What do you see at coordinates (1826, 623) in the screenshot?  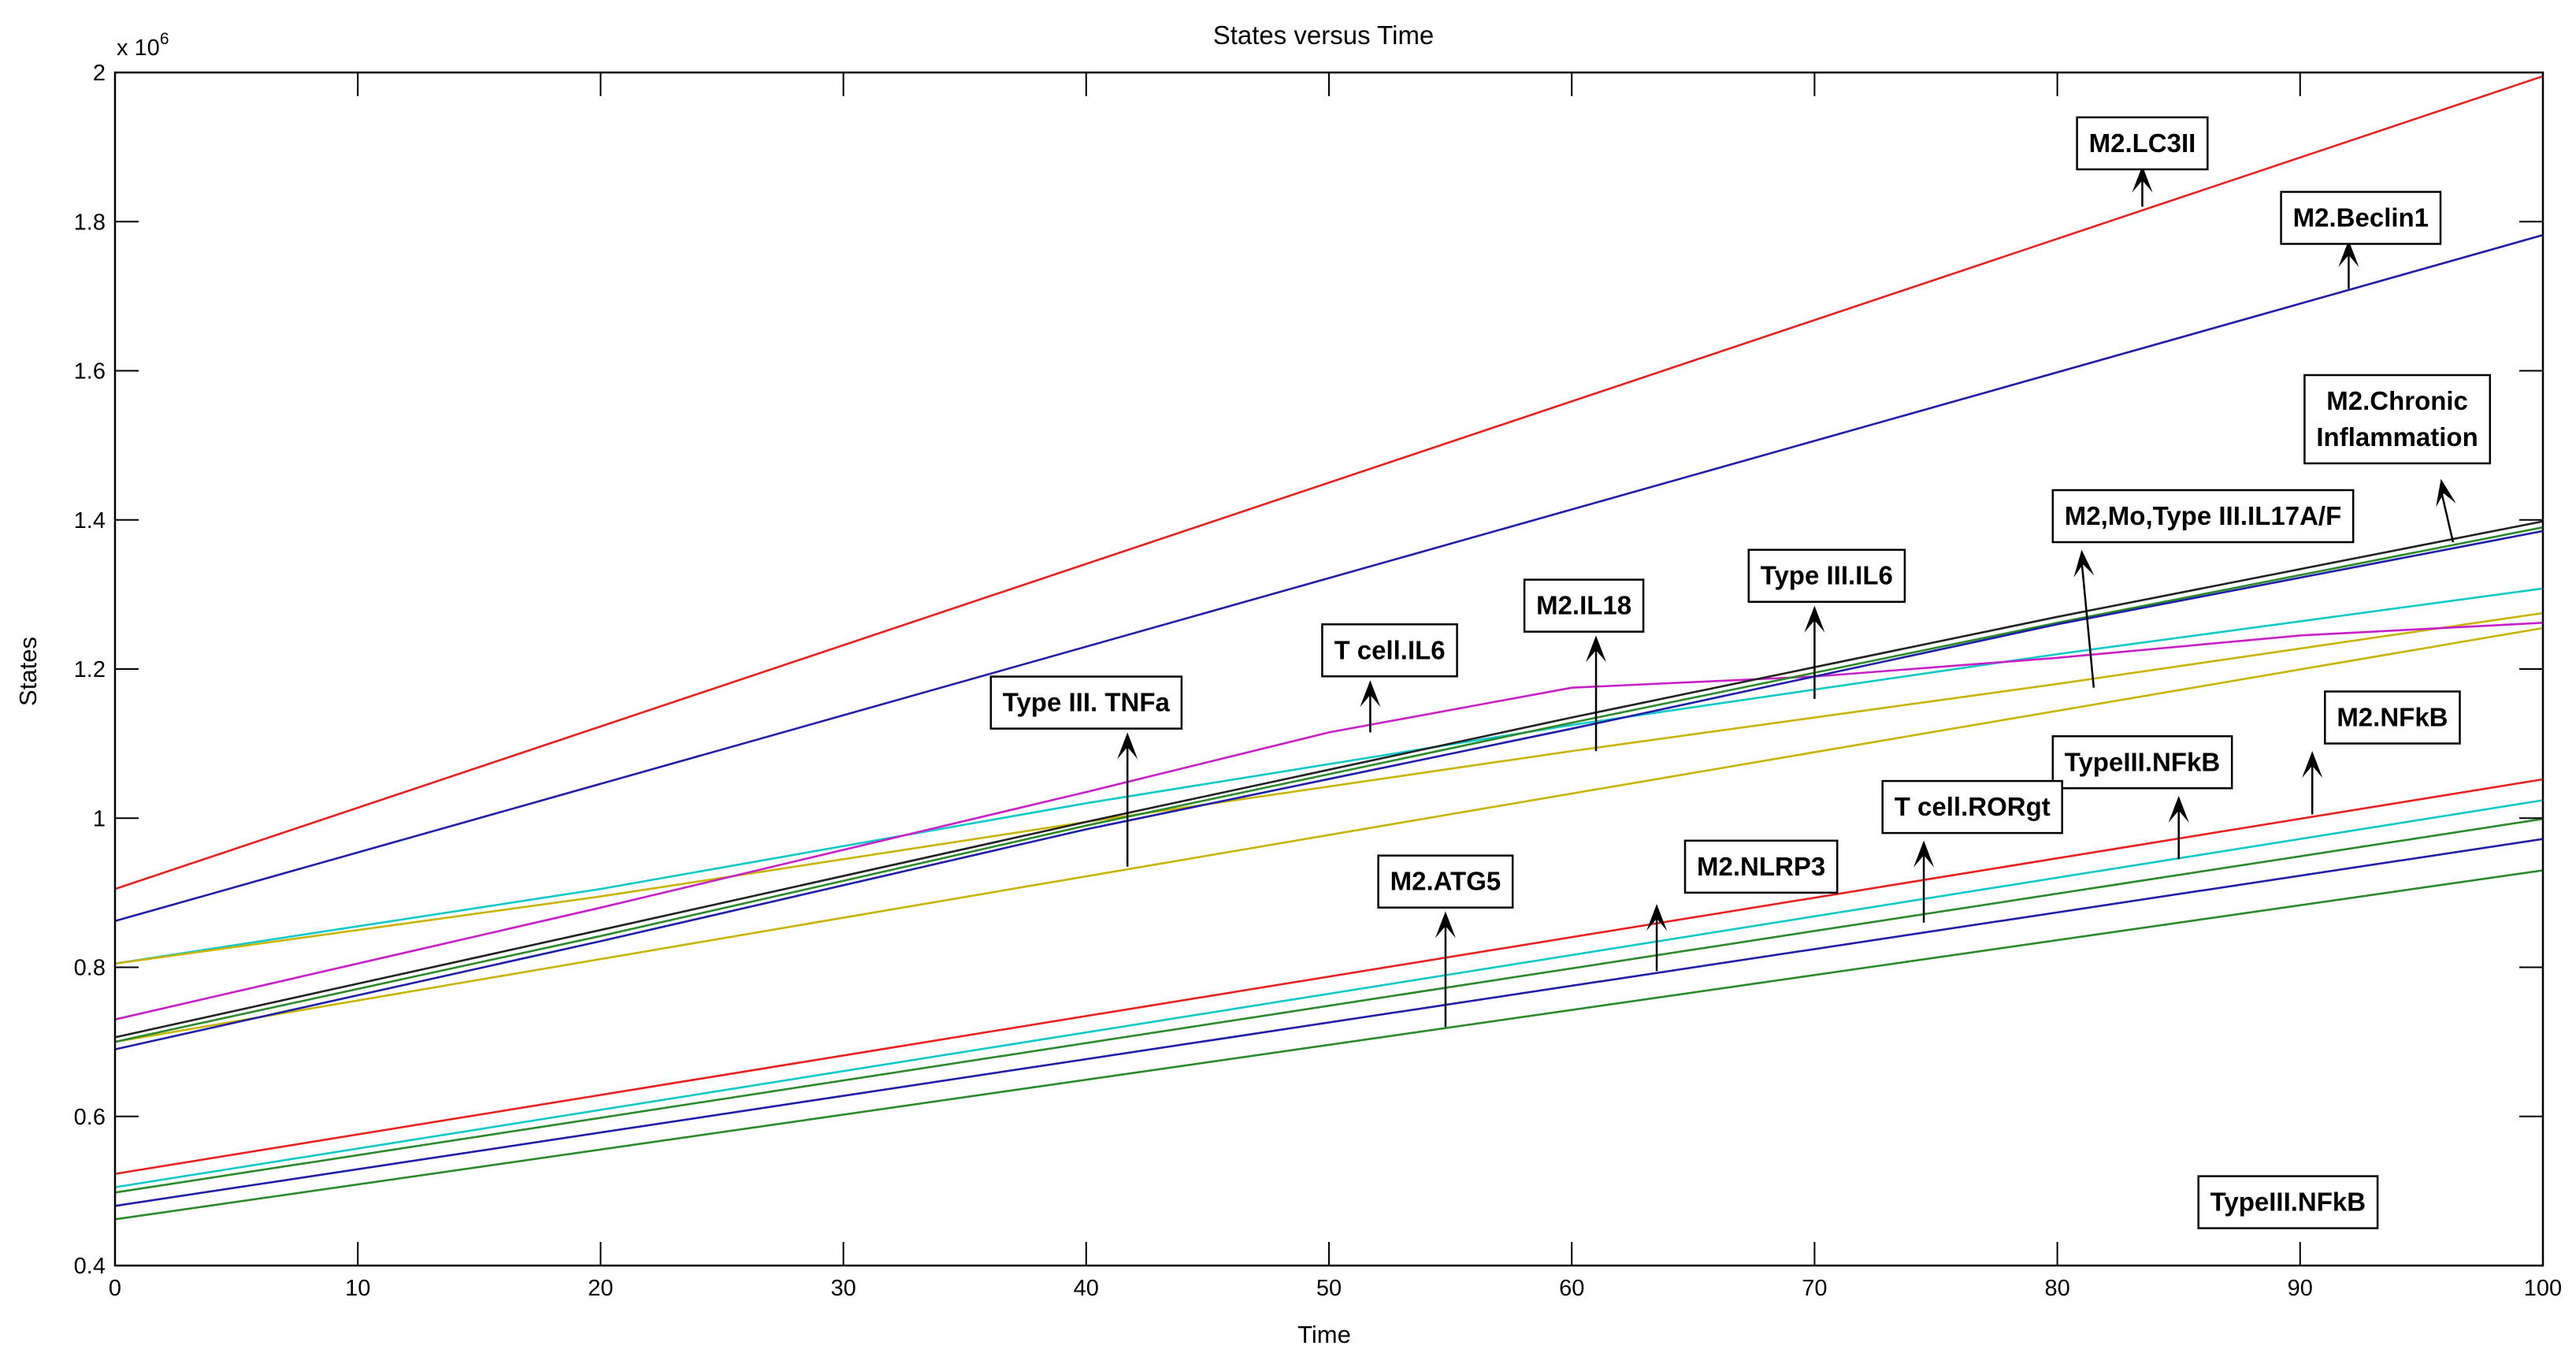 I see `annotation-5: Type III.IL6` at bounding box center [1826, 623].